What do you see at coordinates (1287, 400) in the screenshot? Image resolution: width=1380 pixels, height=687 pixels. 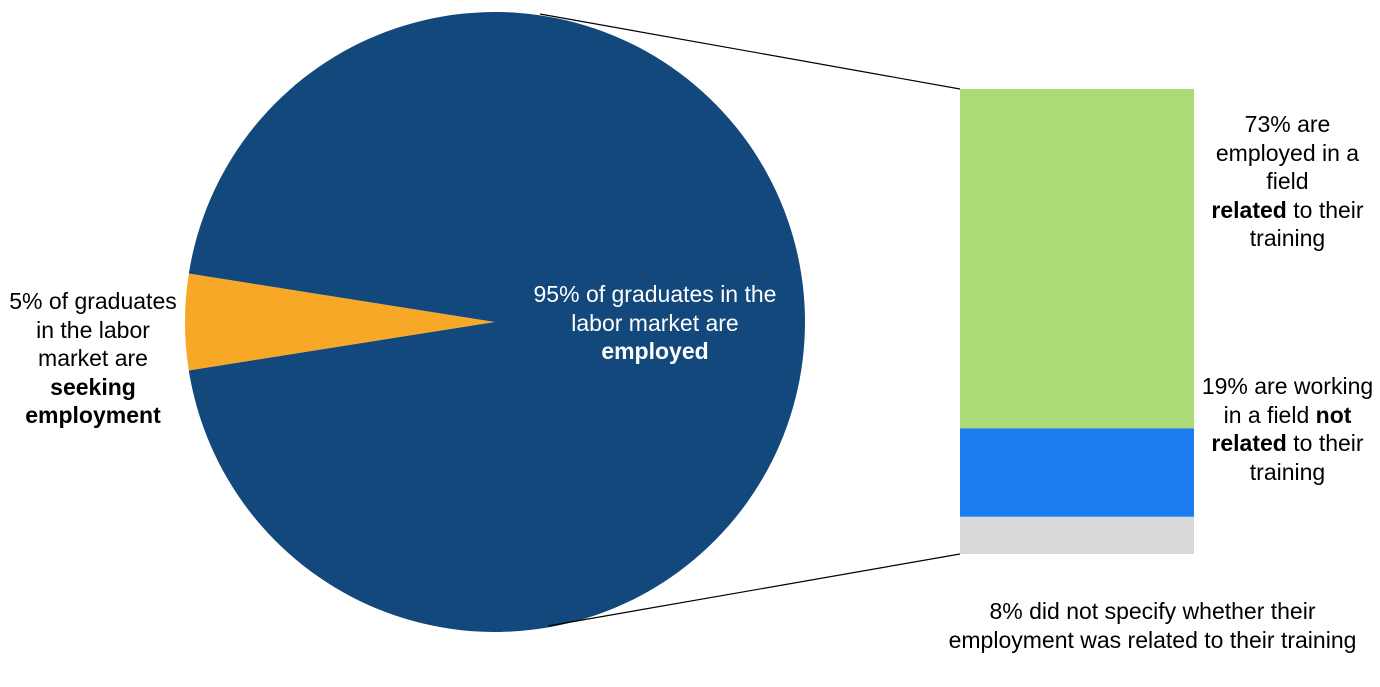 I see `label-not-related-text: 19% are working in a field` at bounding box center [1287, 400].